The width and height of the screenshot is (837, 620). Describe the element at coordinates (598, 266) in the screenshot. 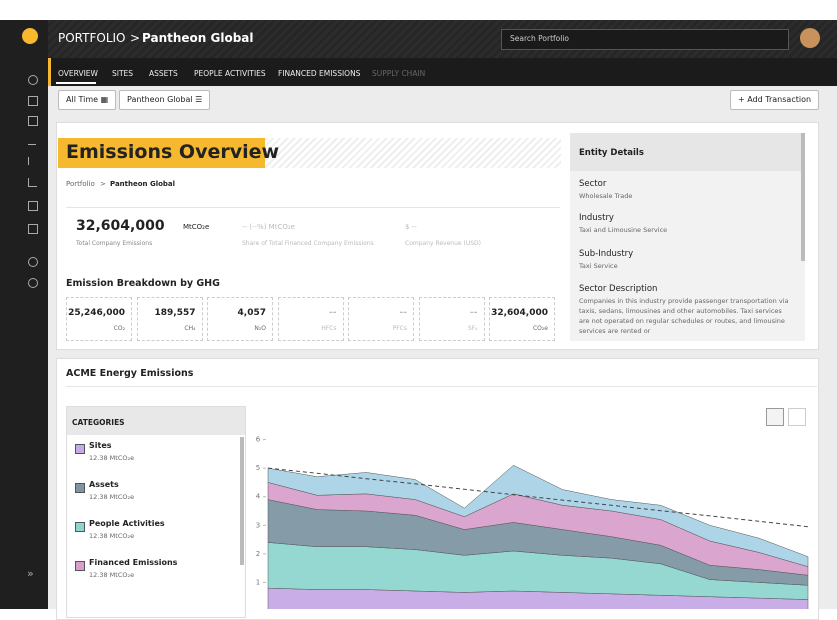

I see `field-value: Taxi Service` at that location.